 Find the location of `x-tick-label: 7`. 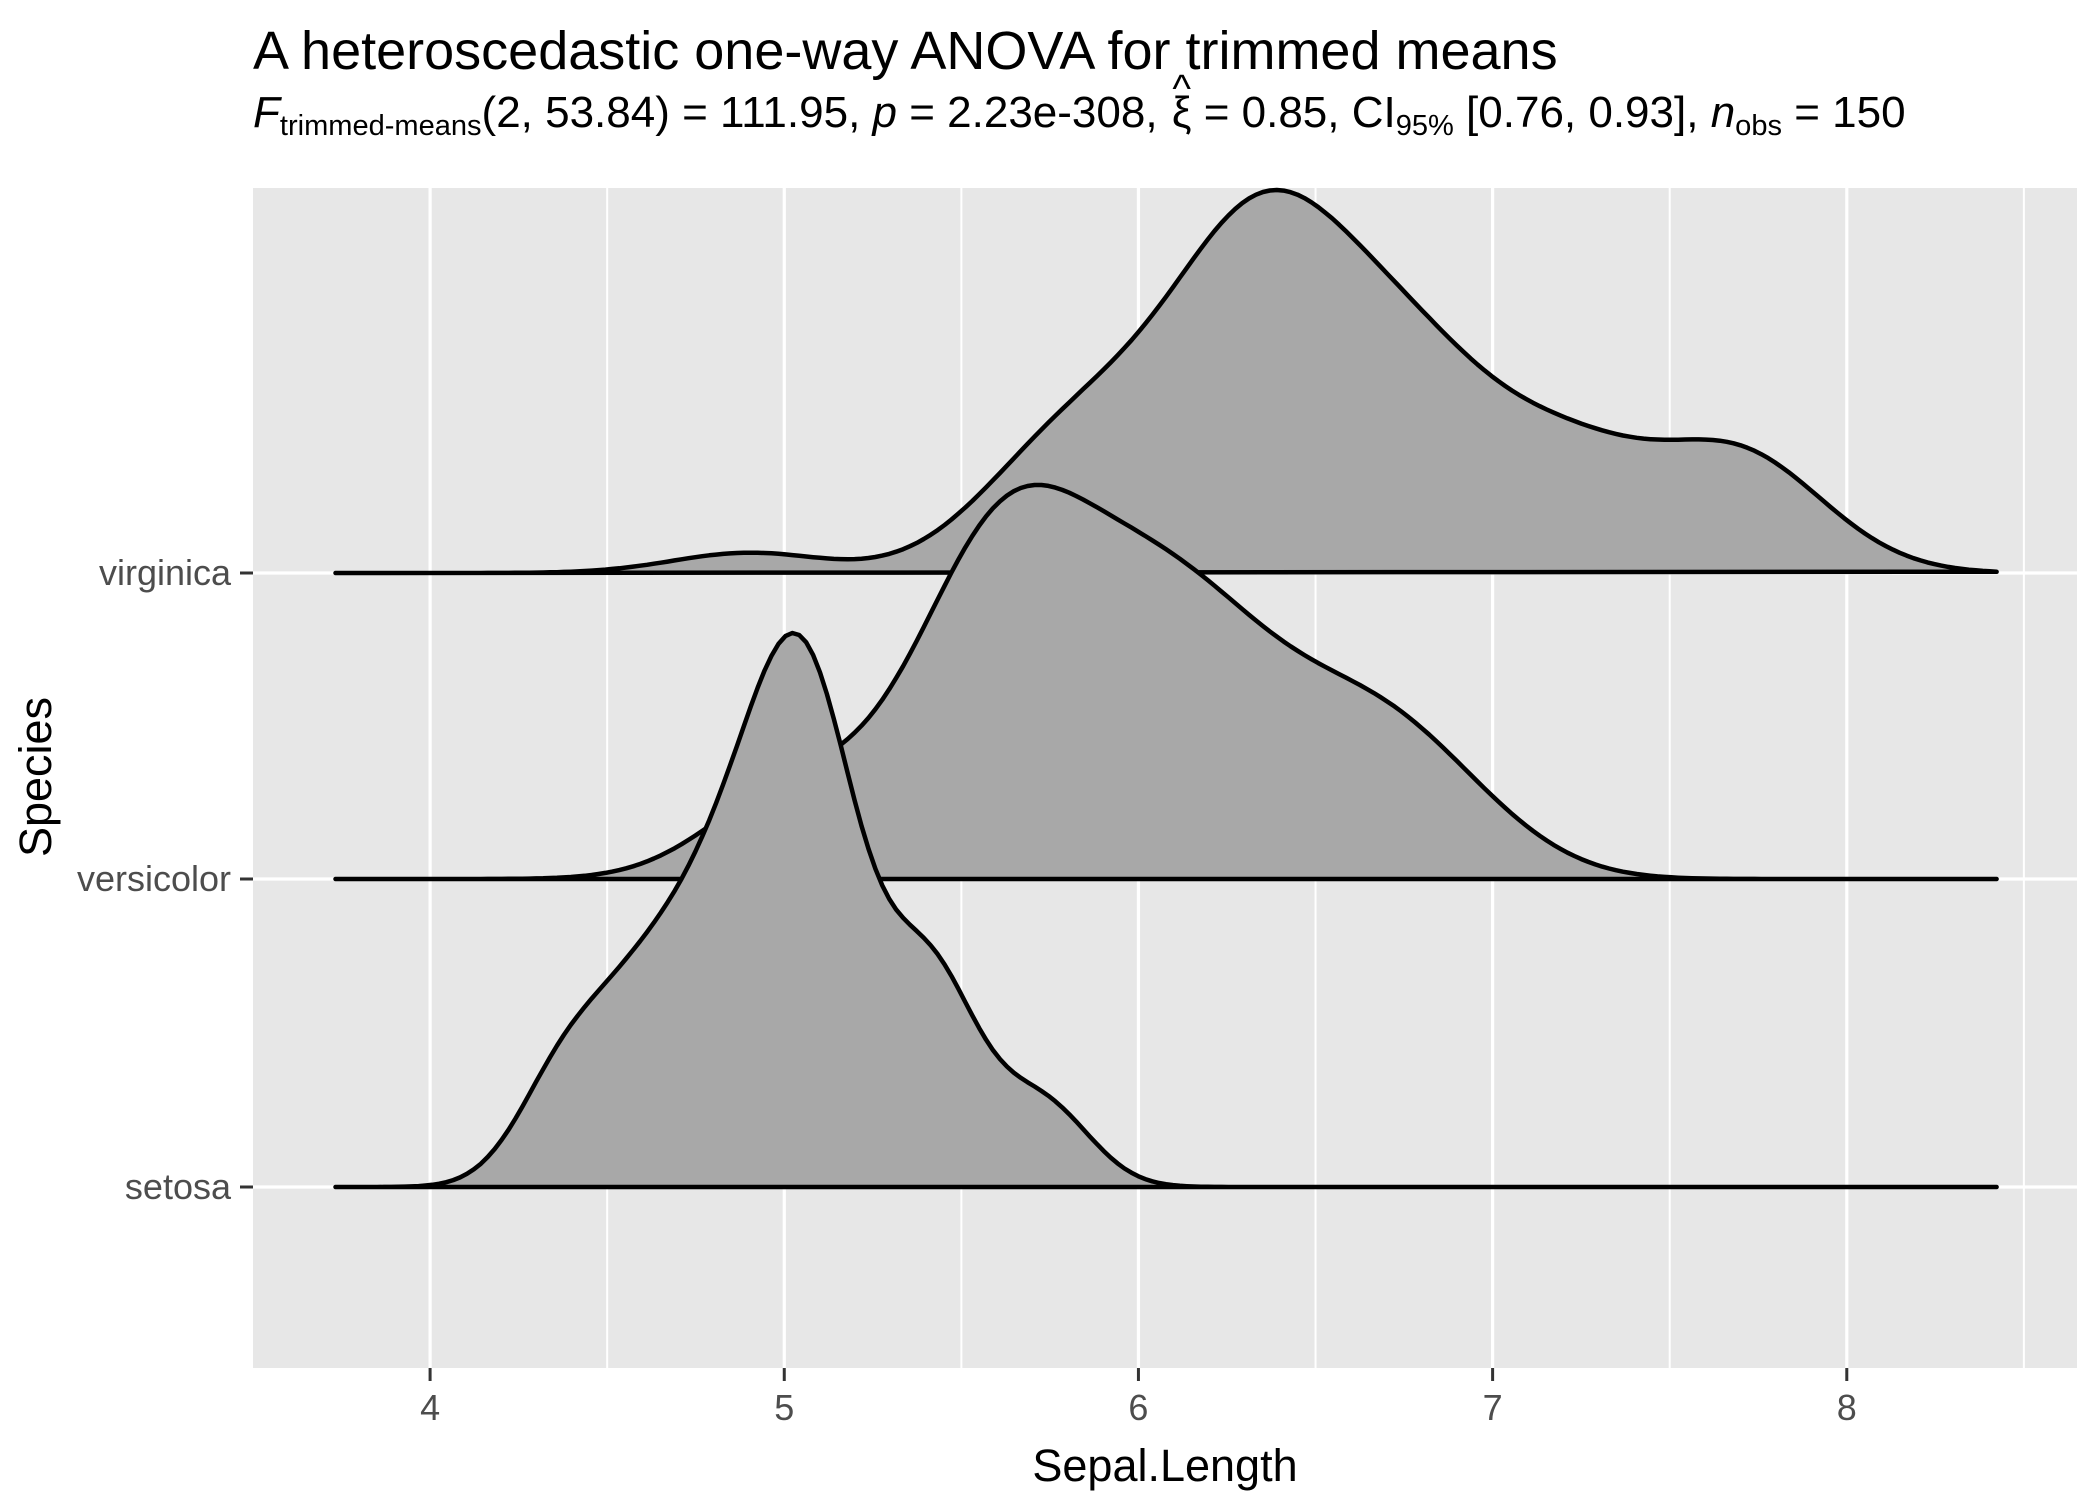

x-tick-label: 7 is located at coordinates (1493, 1407).